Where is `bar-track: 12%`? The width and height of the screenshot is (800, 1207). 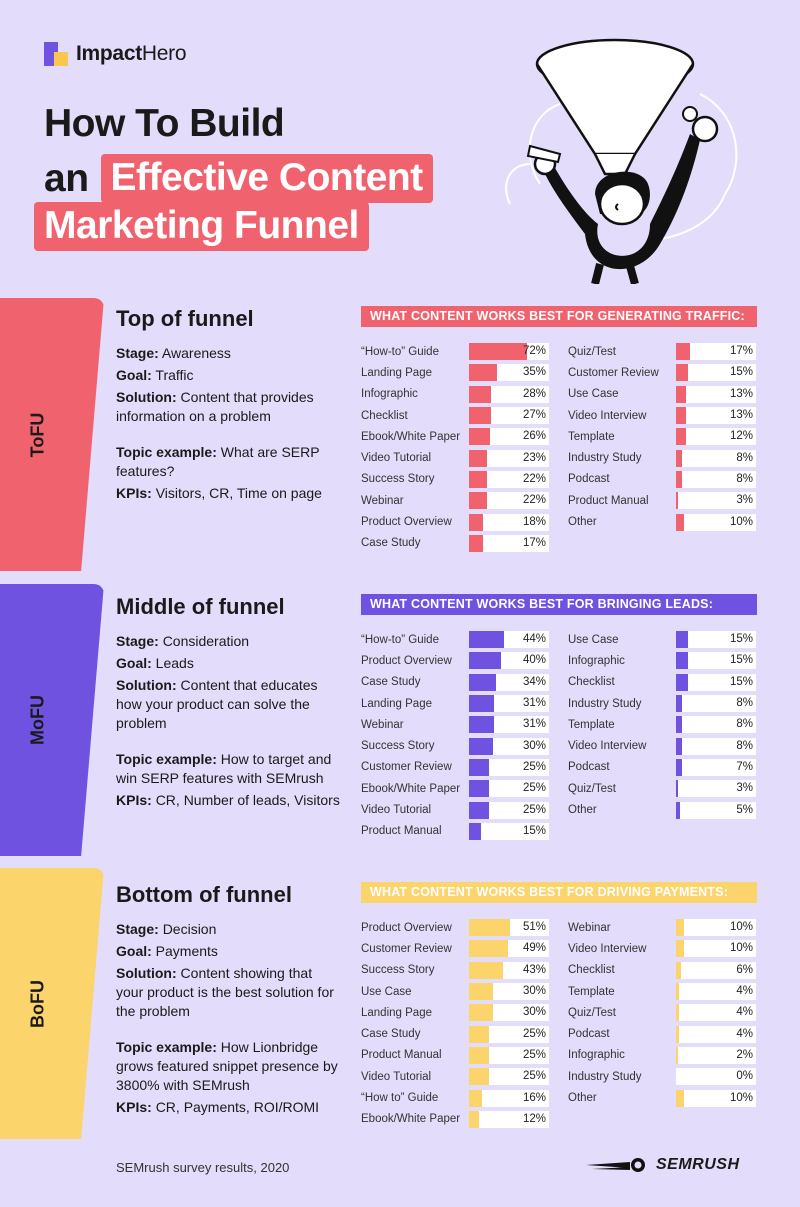 bar-track: 12% is located at coordinates (509, 1119).